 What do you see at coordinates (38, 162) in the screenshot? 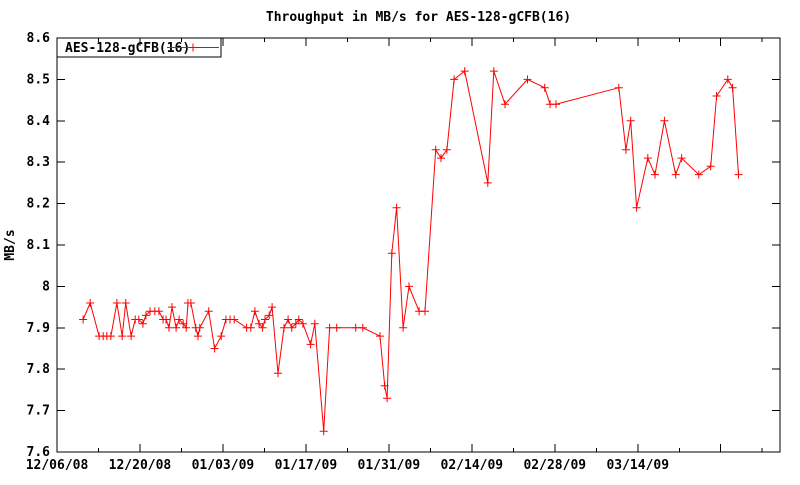
I see `y-tick-label: 8.3` at bounding box center [38, 162].